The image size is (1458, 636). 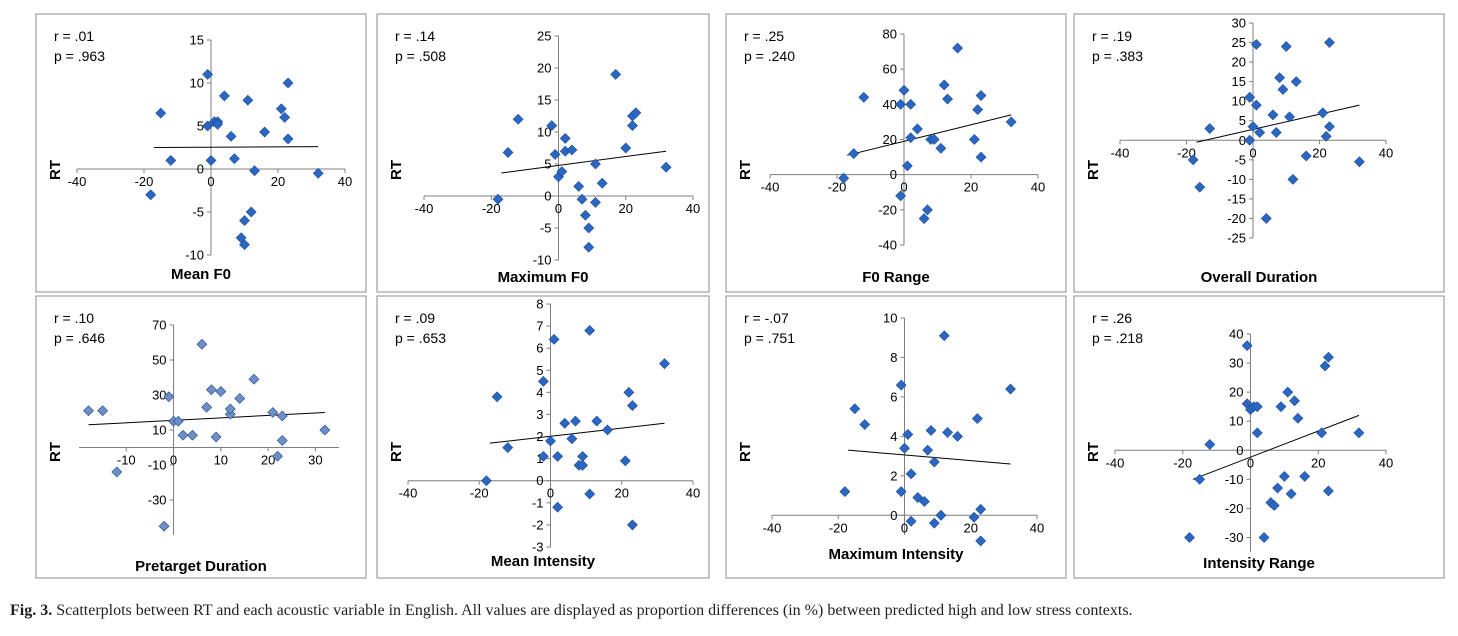 What do you see at coordinates (1234, 537) in the screenshot?
I see `y-tick-label: -30` at bounding box center [1234, 537].